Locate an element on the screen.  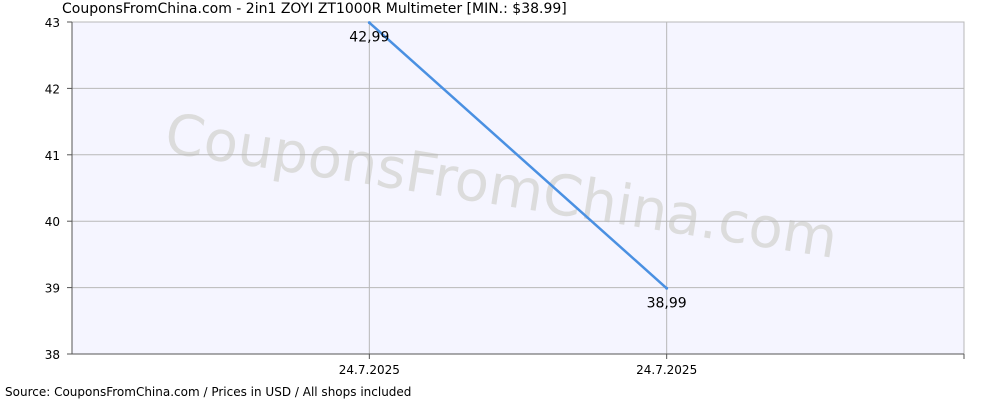
y-axis-ticks: 38 39 40 41 42 43 is located at coordinates (58, 189).